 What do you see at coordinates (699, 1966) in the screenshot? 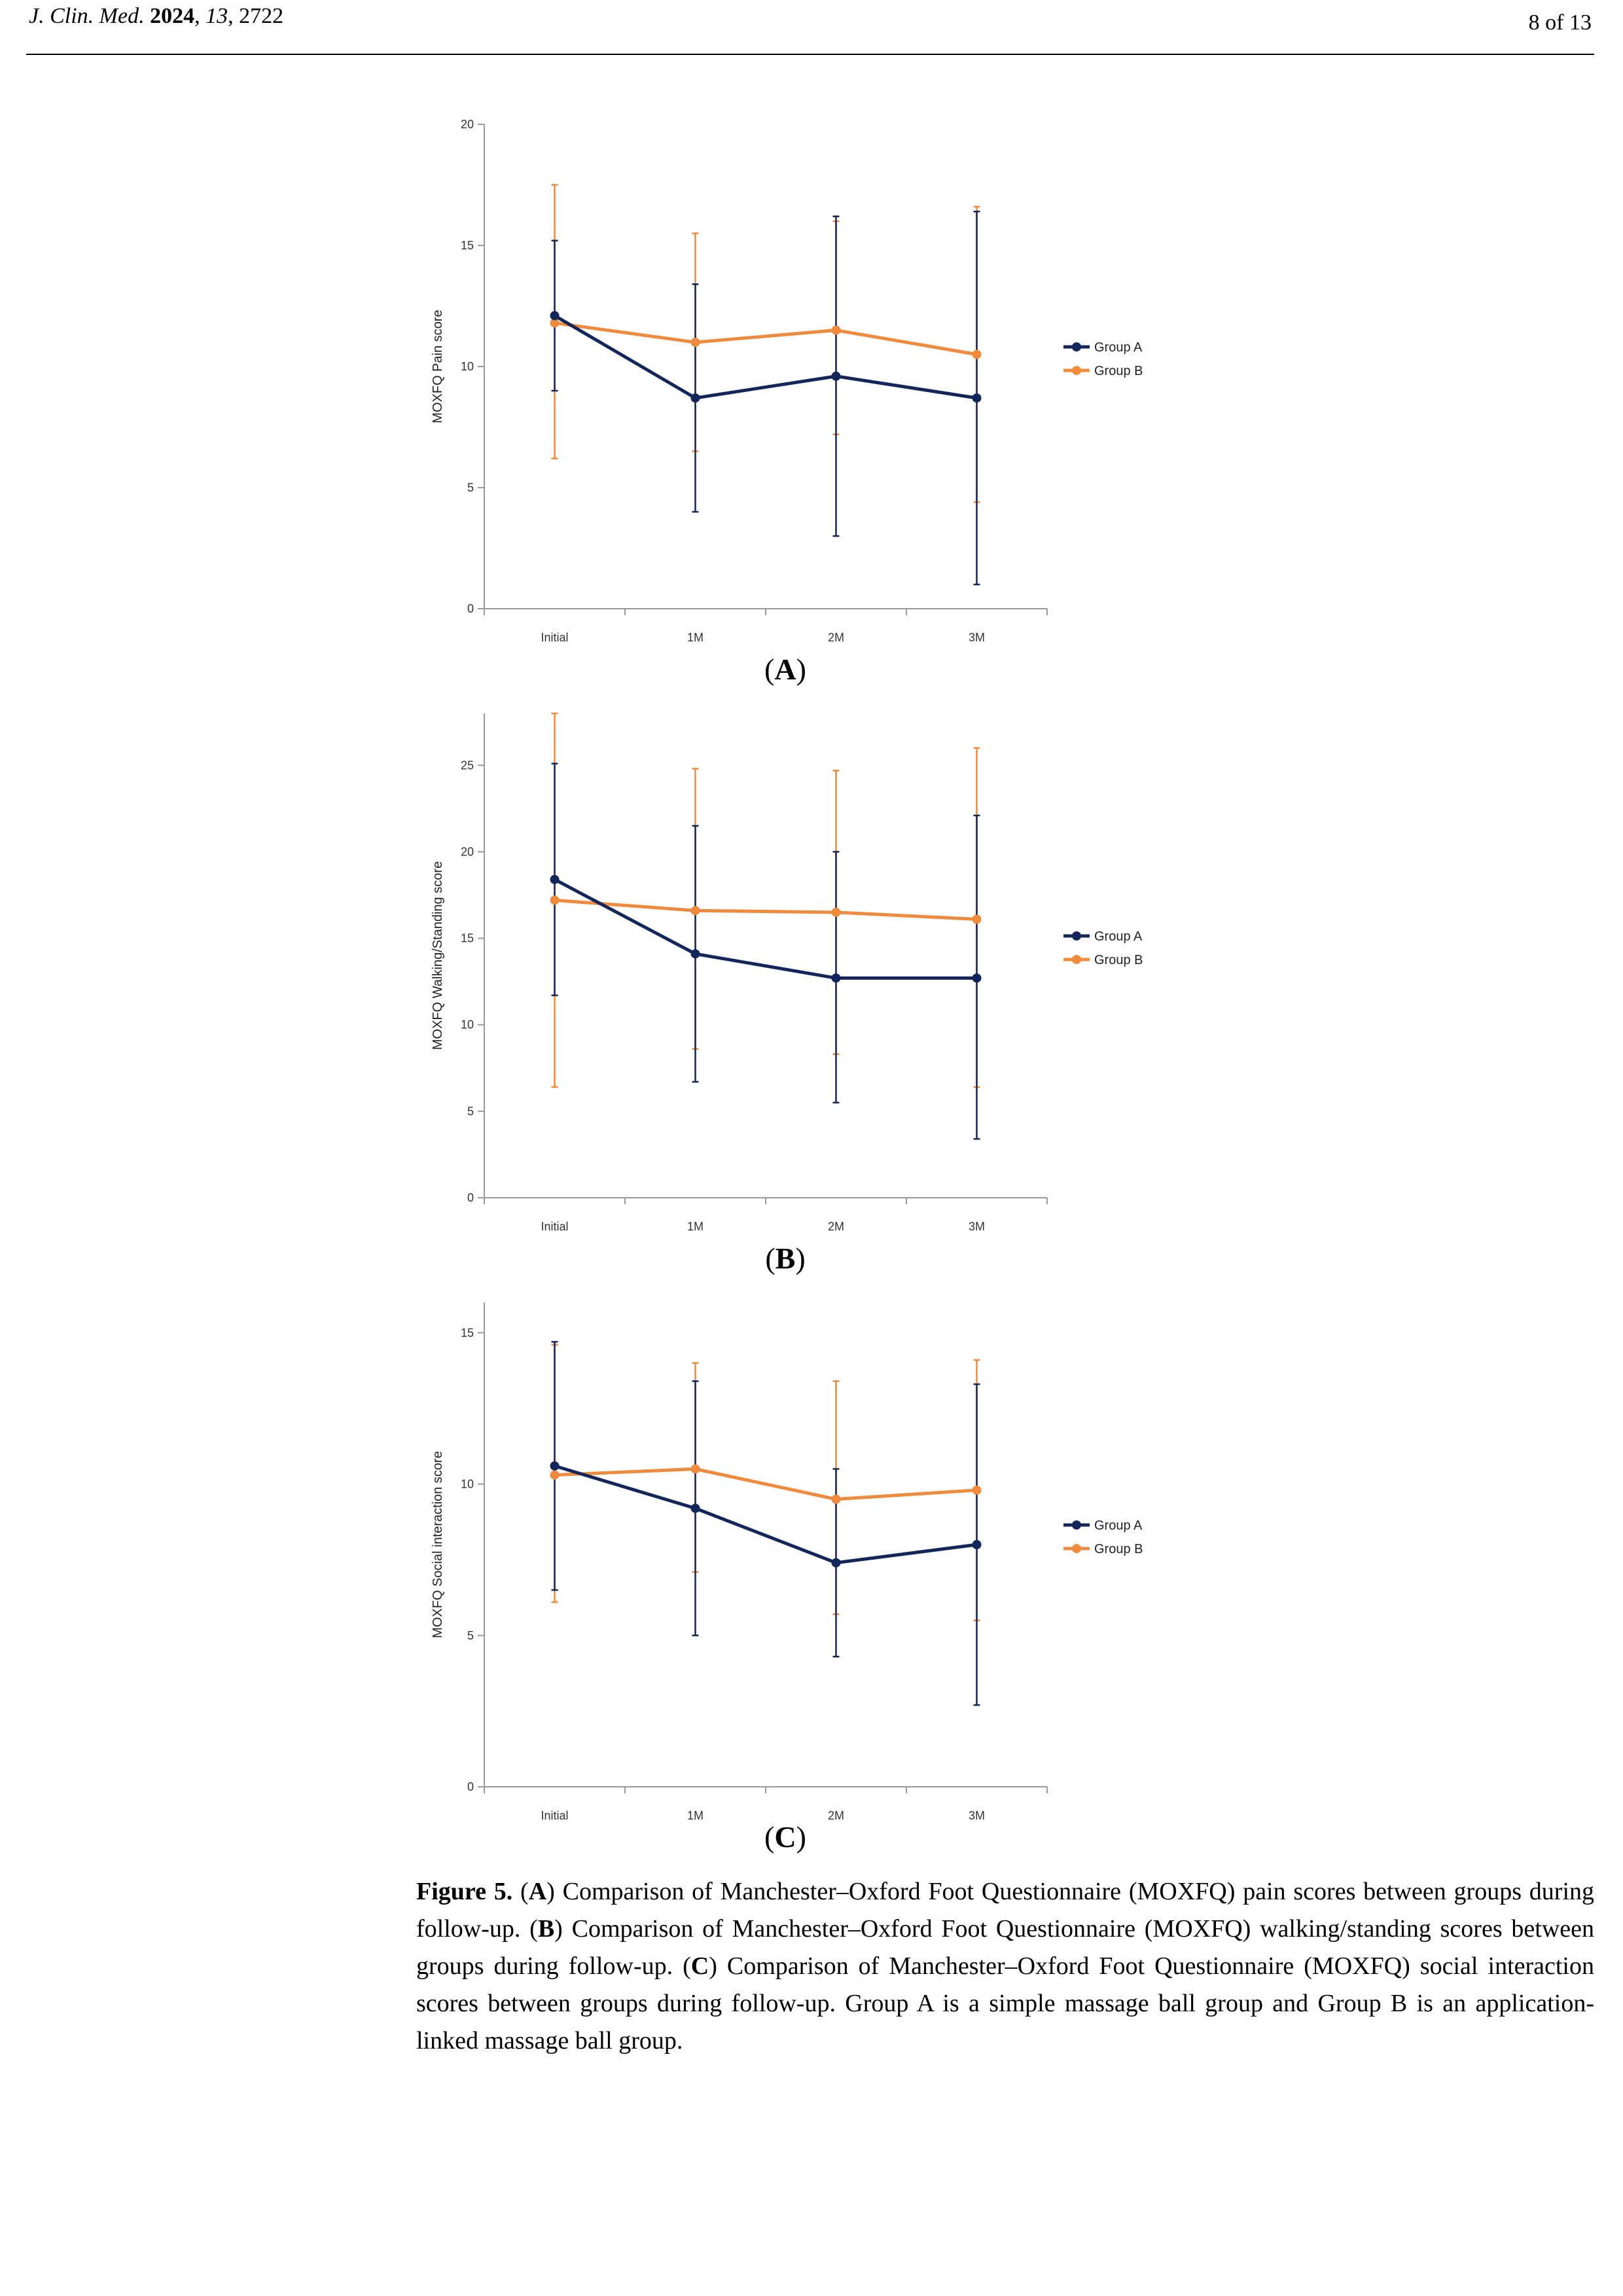
I see `caption-letter-c: C` at bounding box center [699, 1966].